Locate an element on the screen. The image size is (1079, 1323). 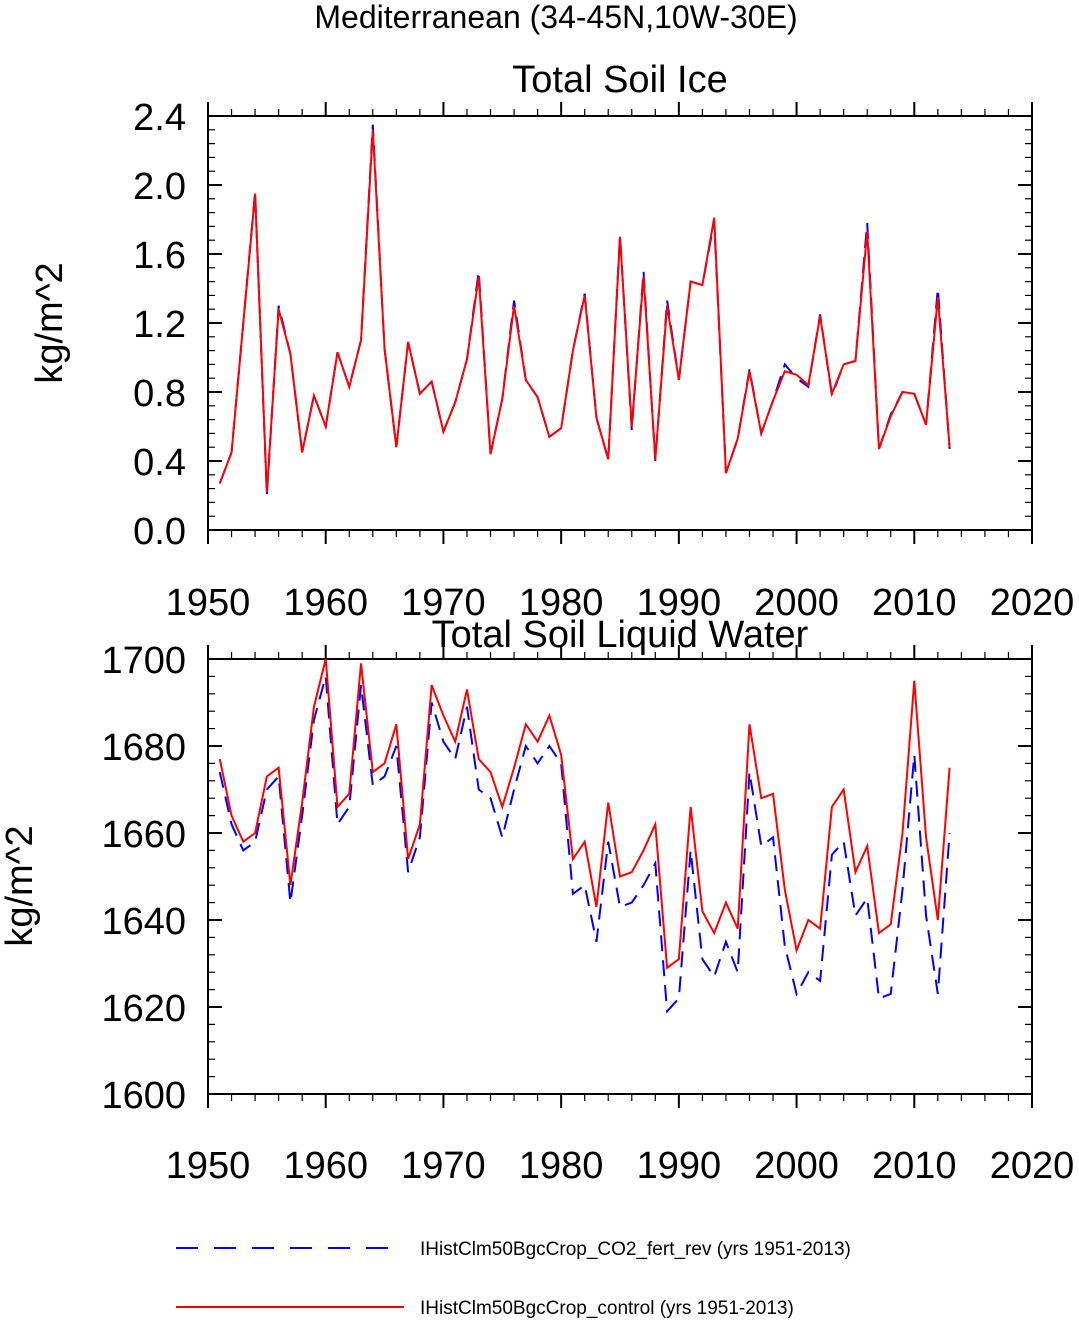
y-tick-label: 1640 is located at coordinates (143, 922).